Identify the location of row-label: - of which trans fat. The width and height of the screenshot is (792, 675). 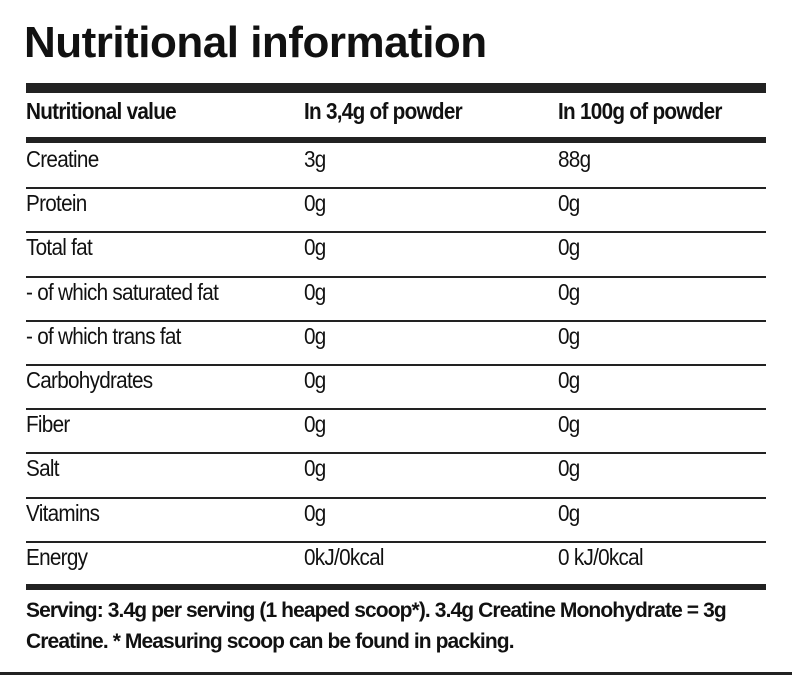
(103, 335).